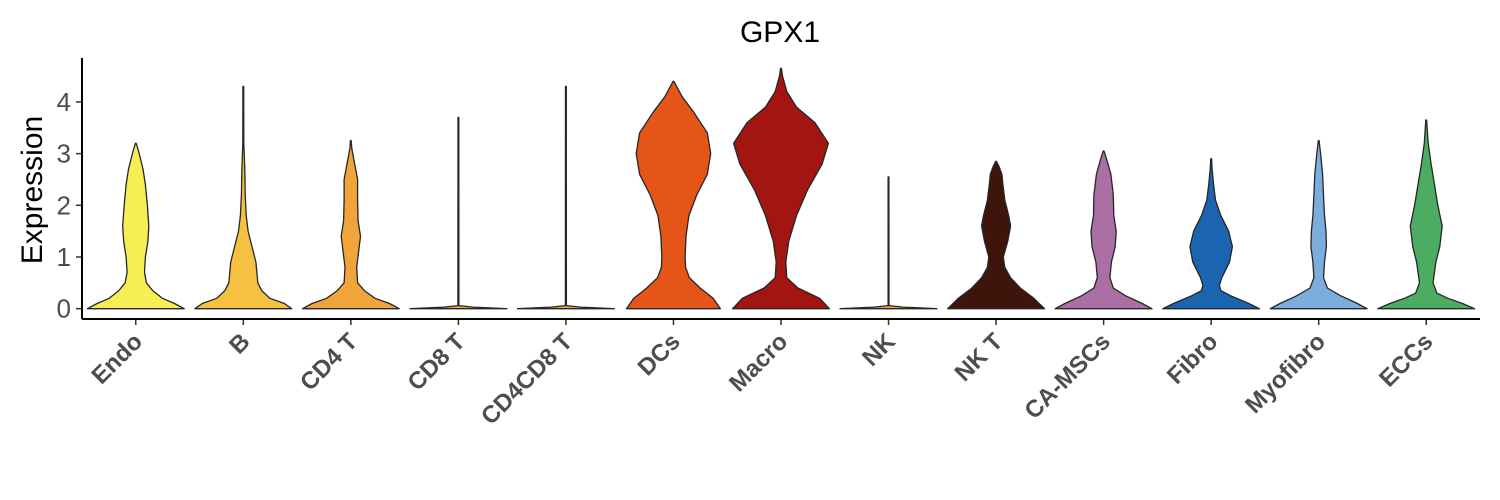 The width and height of the screenshot is (1500, 500). Describe the element at coordinates (979, 357) in the screenshot. I see `x-tick-label: NK T` at that location.